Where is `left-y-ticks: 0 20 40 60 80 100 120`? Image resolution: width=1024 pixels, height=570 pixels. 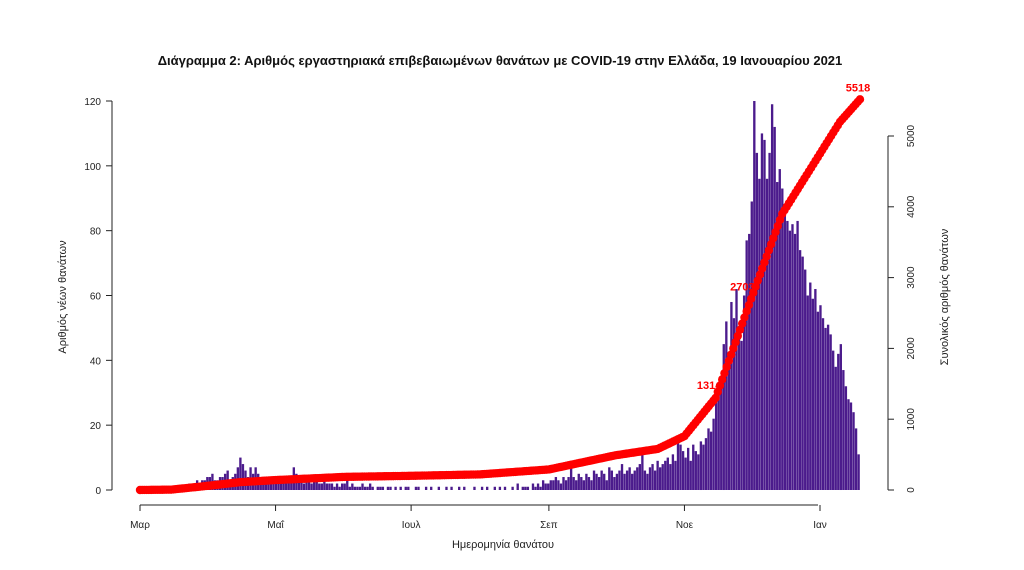
left-y-ticks: 0 20 40 60 80 100 120 is located at coordinates (98, 297).